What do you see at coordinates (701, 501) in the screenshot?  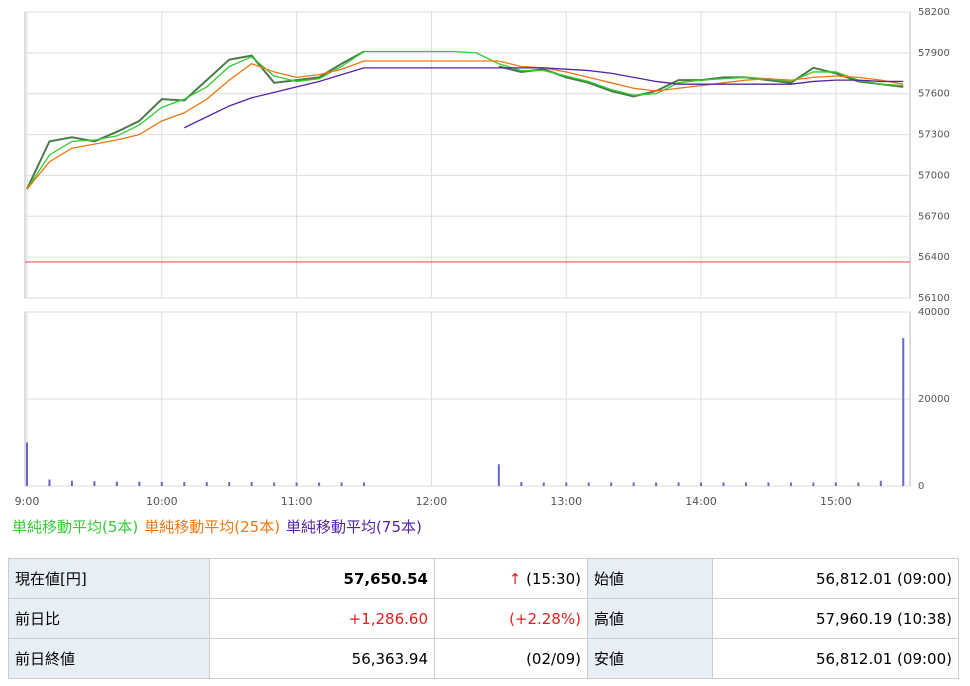 I see `x-tick-label: 14:00` at bounding box center [701, 501].